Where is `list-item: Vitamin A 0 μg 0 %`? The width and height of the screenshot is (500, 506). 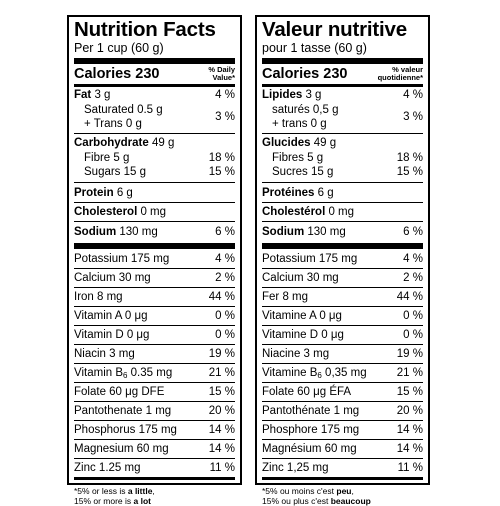 list-item: Vitamin A 0 μg 0 % is located at coordinates (154, 315).